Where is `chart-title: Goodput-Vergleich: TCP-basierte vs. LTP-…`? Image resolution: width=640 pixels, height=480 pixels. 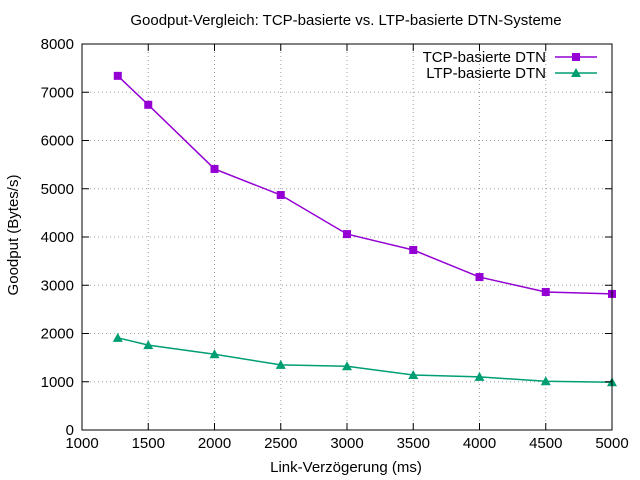
chart-title: Goodput-Vergleich: TCP-basierte vs. LTP-… is located at coordinates (345, 20).